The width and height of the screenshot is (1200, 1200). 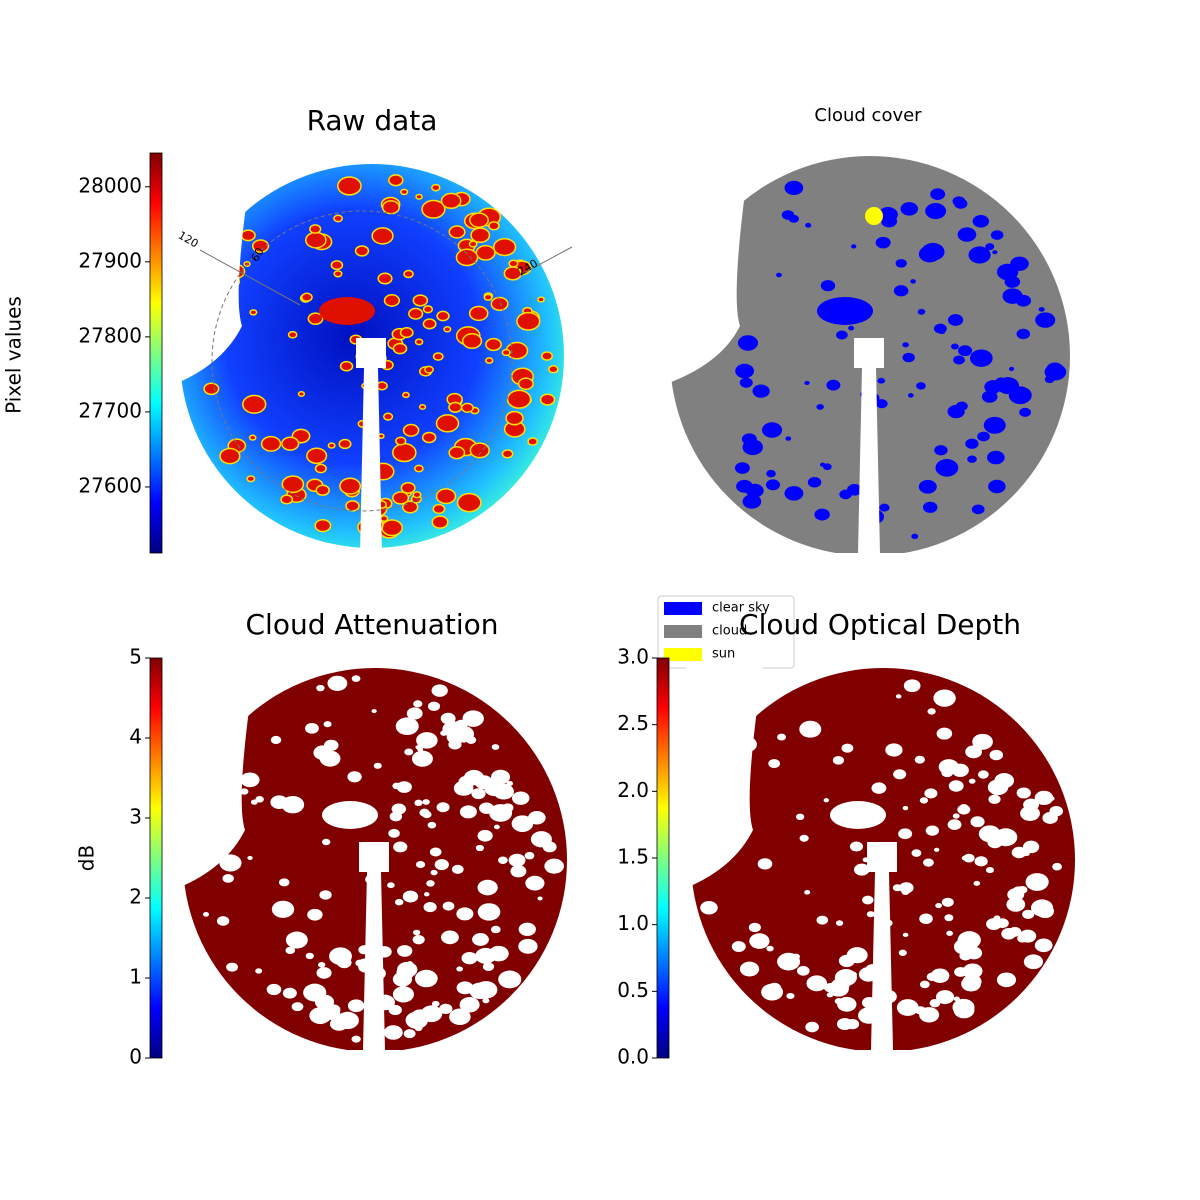 I want to click on chart-title: Cloud Optical Depth, so click(x=880, y=624).